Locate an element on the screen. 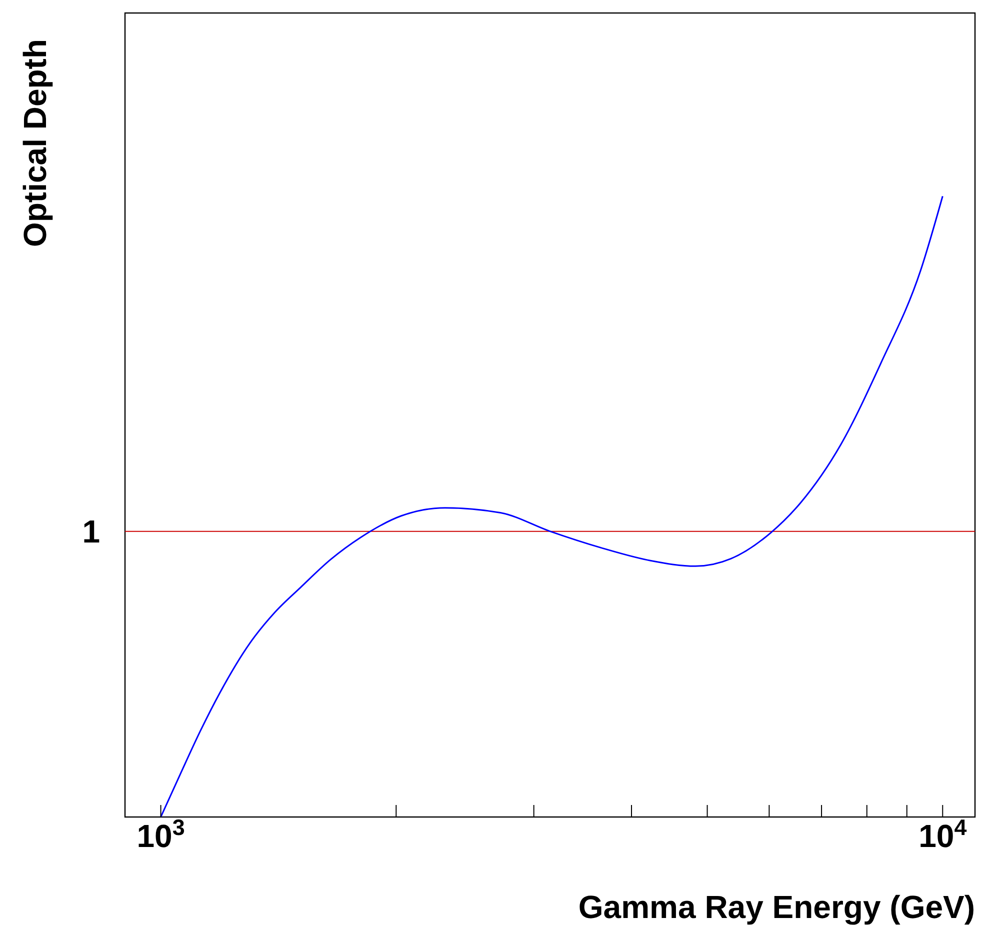 Image resolution: width=981 pixels, height=934 pixels. x-axis-title: Gamma Ray Energy (GeV) is located at coordinates (776, 907).